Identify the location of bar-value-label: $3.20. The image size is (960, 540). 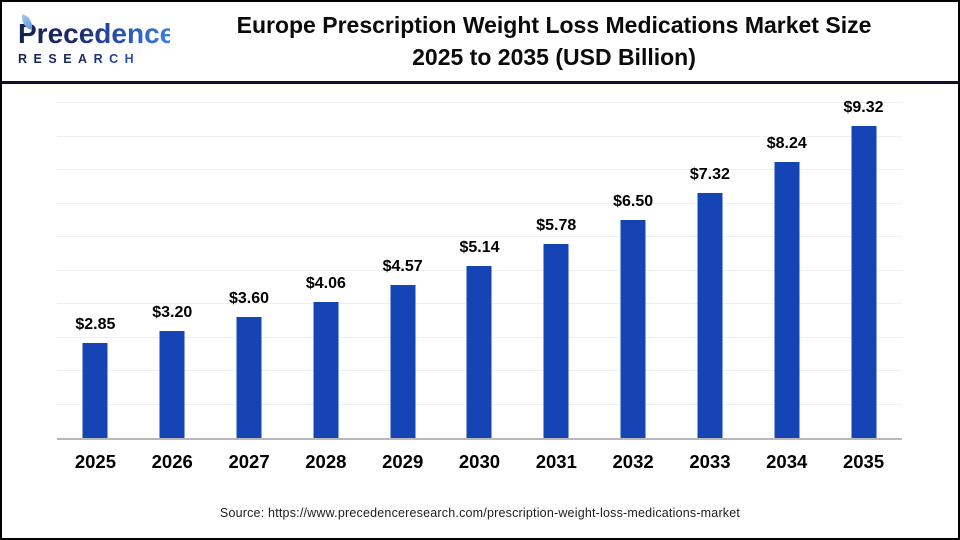
(172, 312).